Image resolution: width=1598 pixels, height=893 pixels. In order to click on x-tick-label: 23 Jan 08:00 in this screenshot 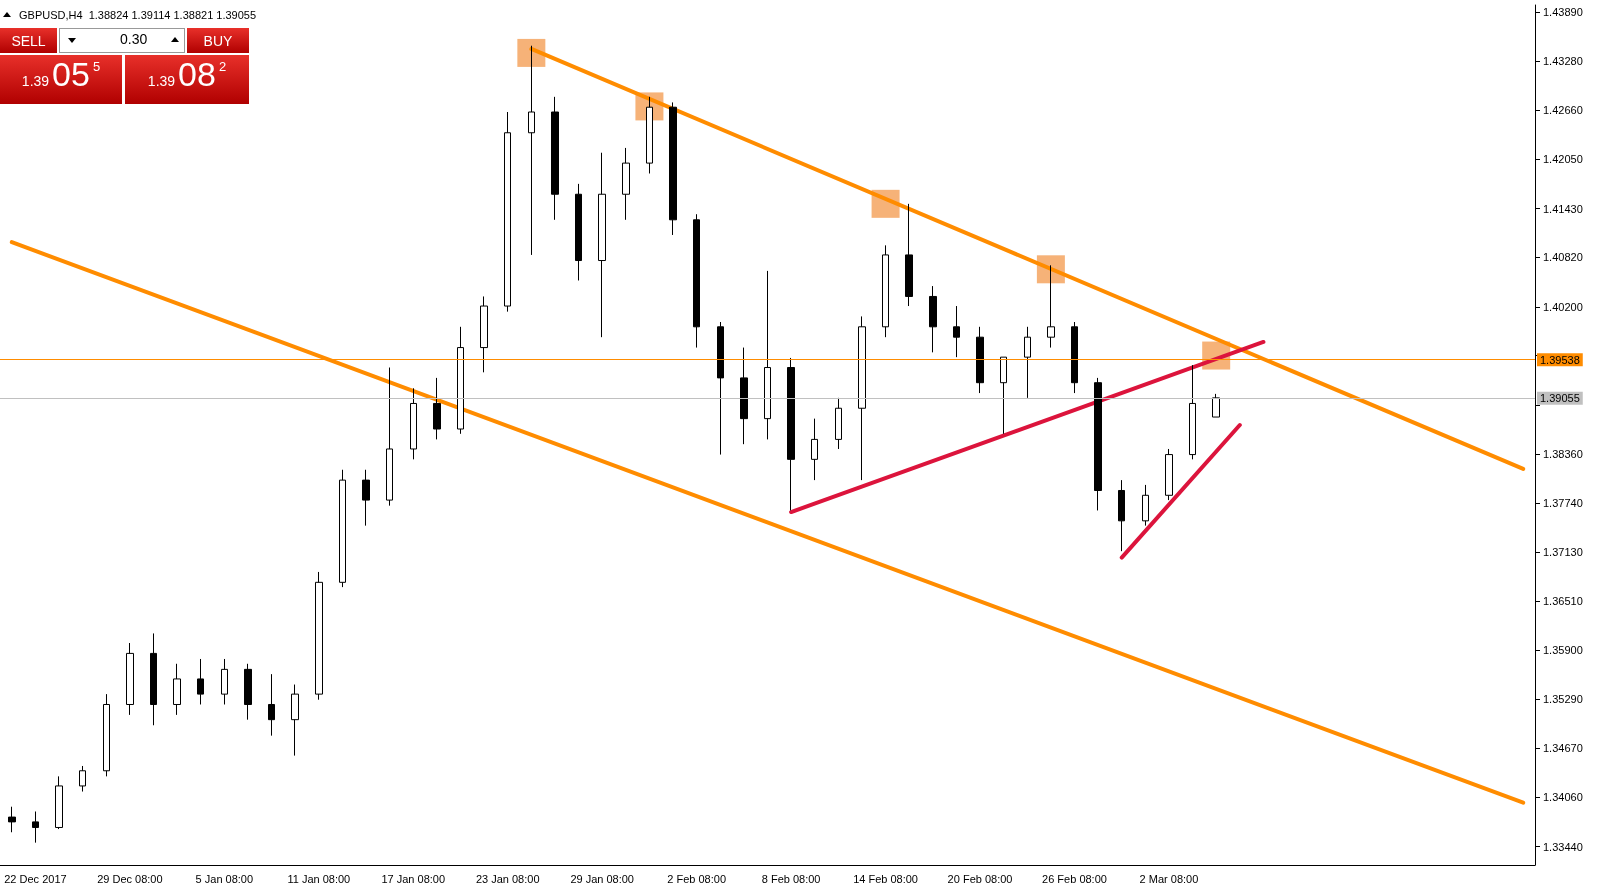, I will do `click(507, 878)`.